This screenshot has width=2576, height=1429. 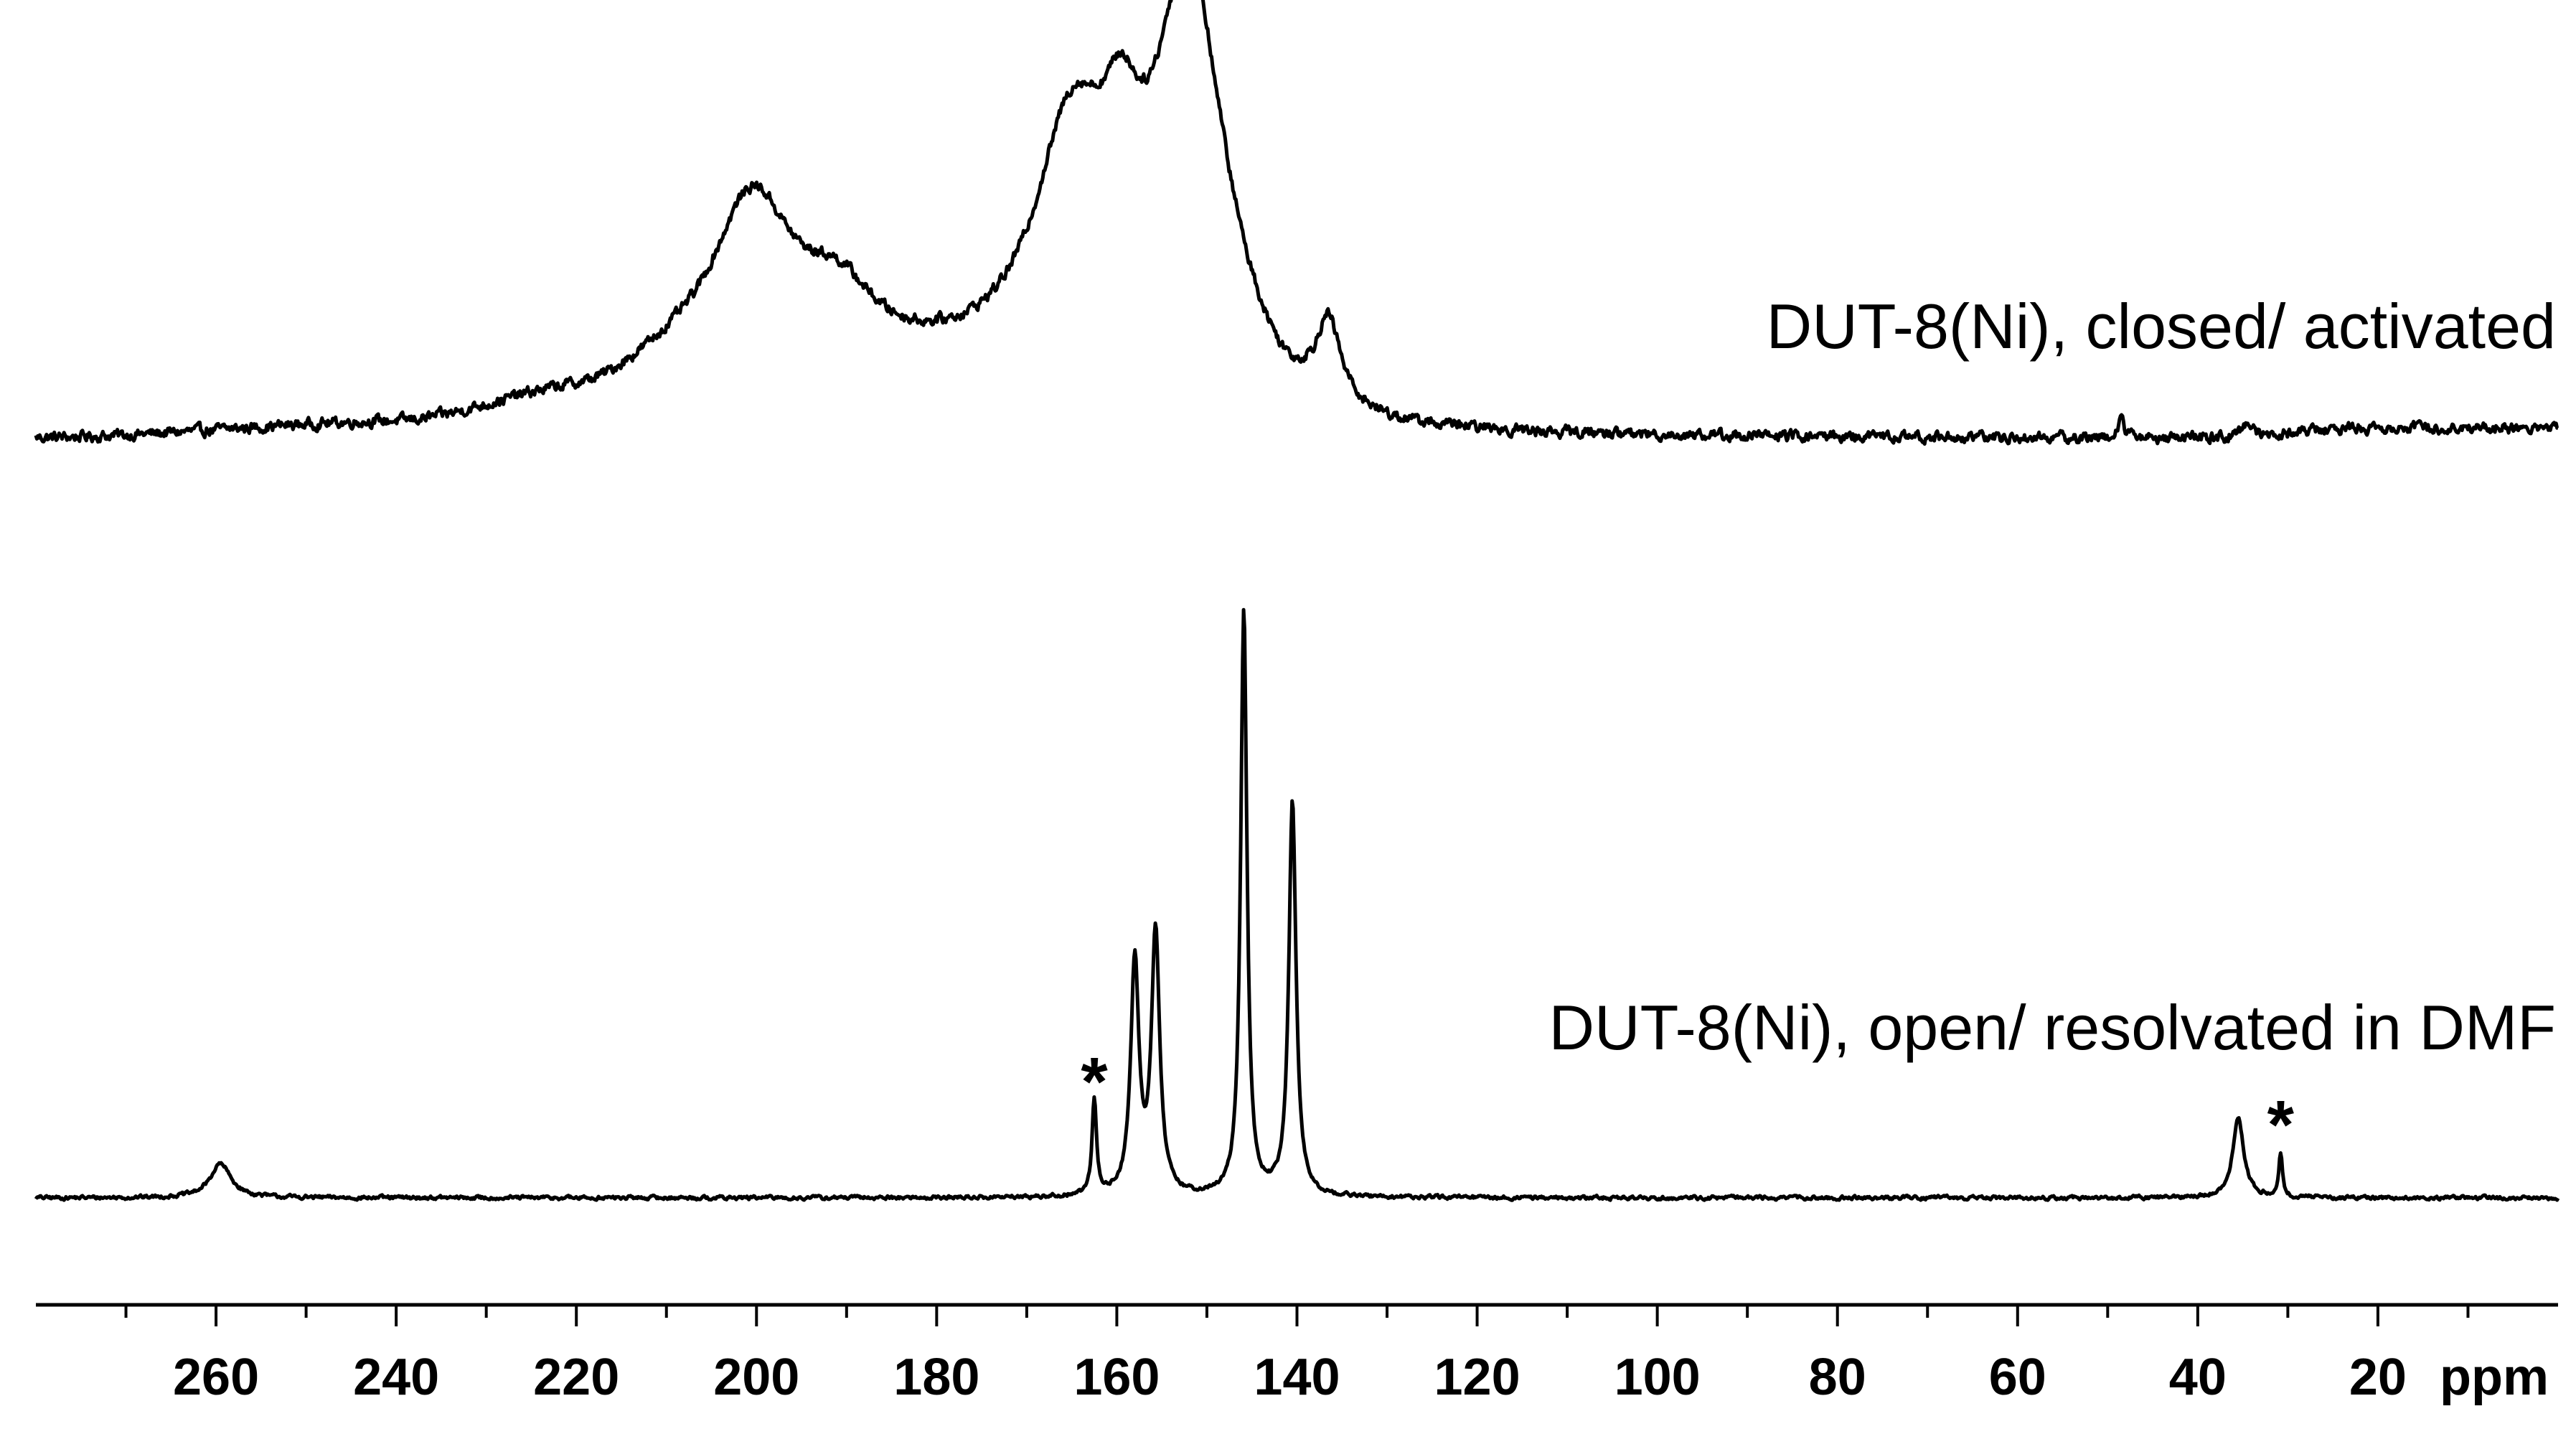 What do you see at coordinates (1297, 1315) in the screenshot?
I see `x-axis-ticks` at bounding box center [1297, 1315].